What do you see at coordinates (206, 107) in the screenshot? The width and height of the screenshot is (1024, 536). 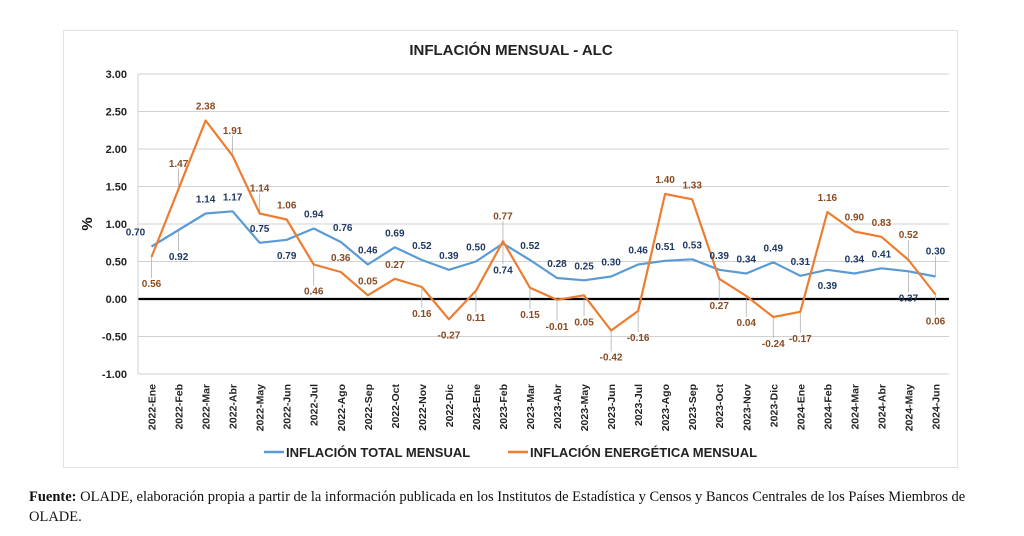 I see `data-label: 2.38` at bounding box center [206, 107].